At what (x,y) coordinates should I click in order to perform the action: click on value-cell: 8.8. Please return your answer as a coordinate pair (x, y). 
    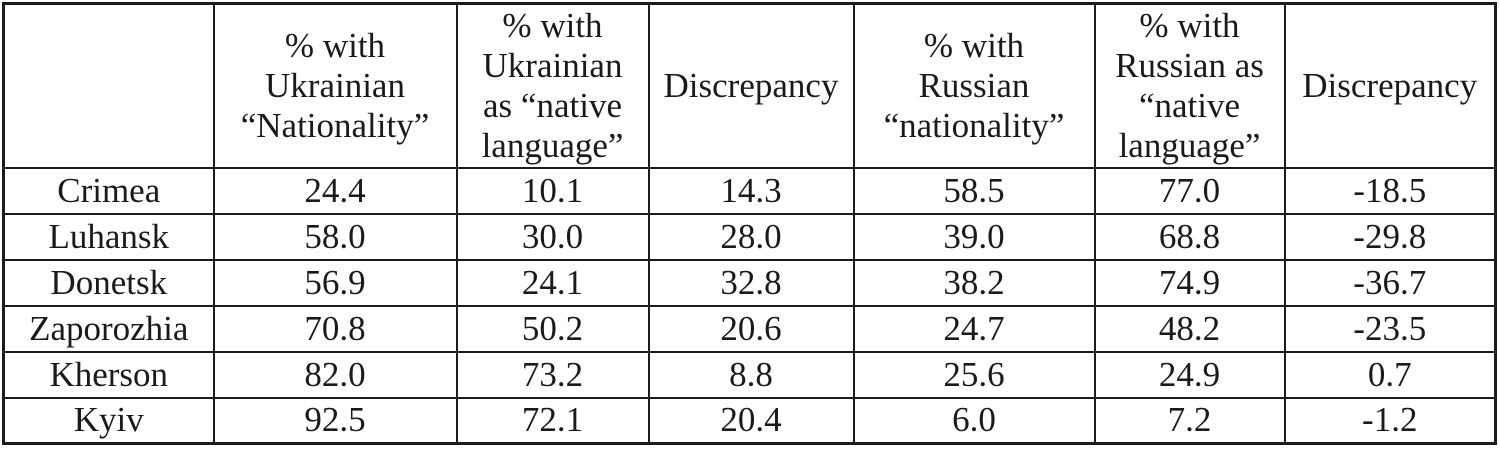
    Looking at the image, I should click on (751, 374).